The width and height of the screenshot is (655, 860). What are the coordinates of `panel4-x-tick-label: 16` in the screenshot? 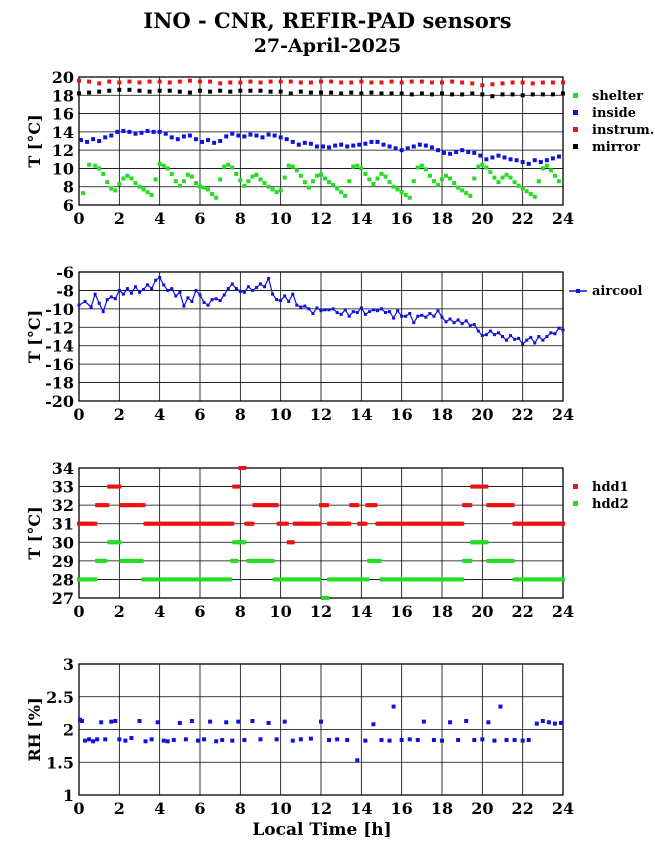 It's located at (402, 808).